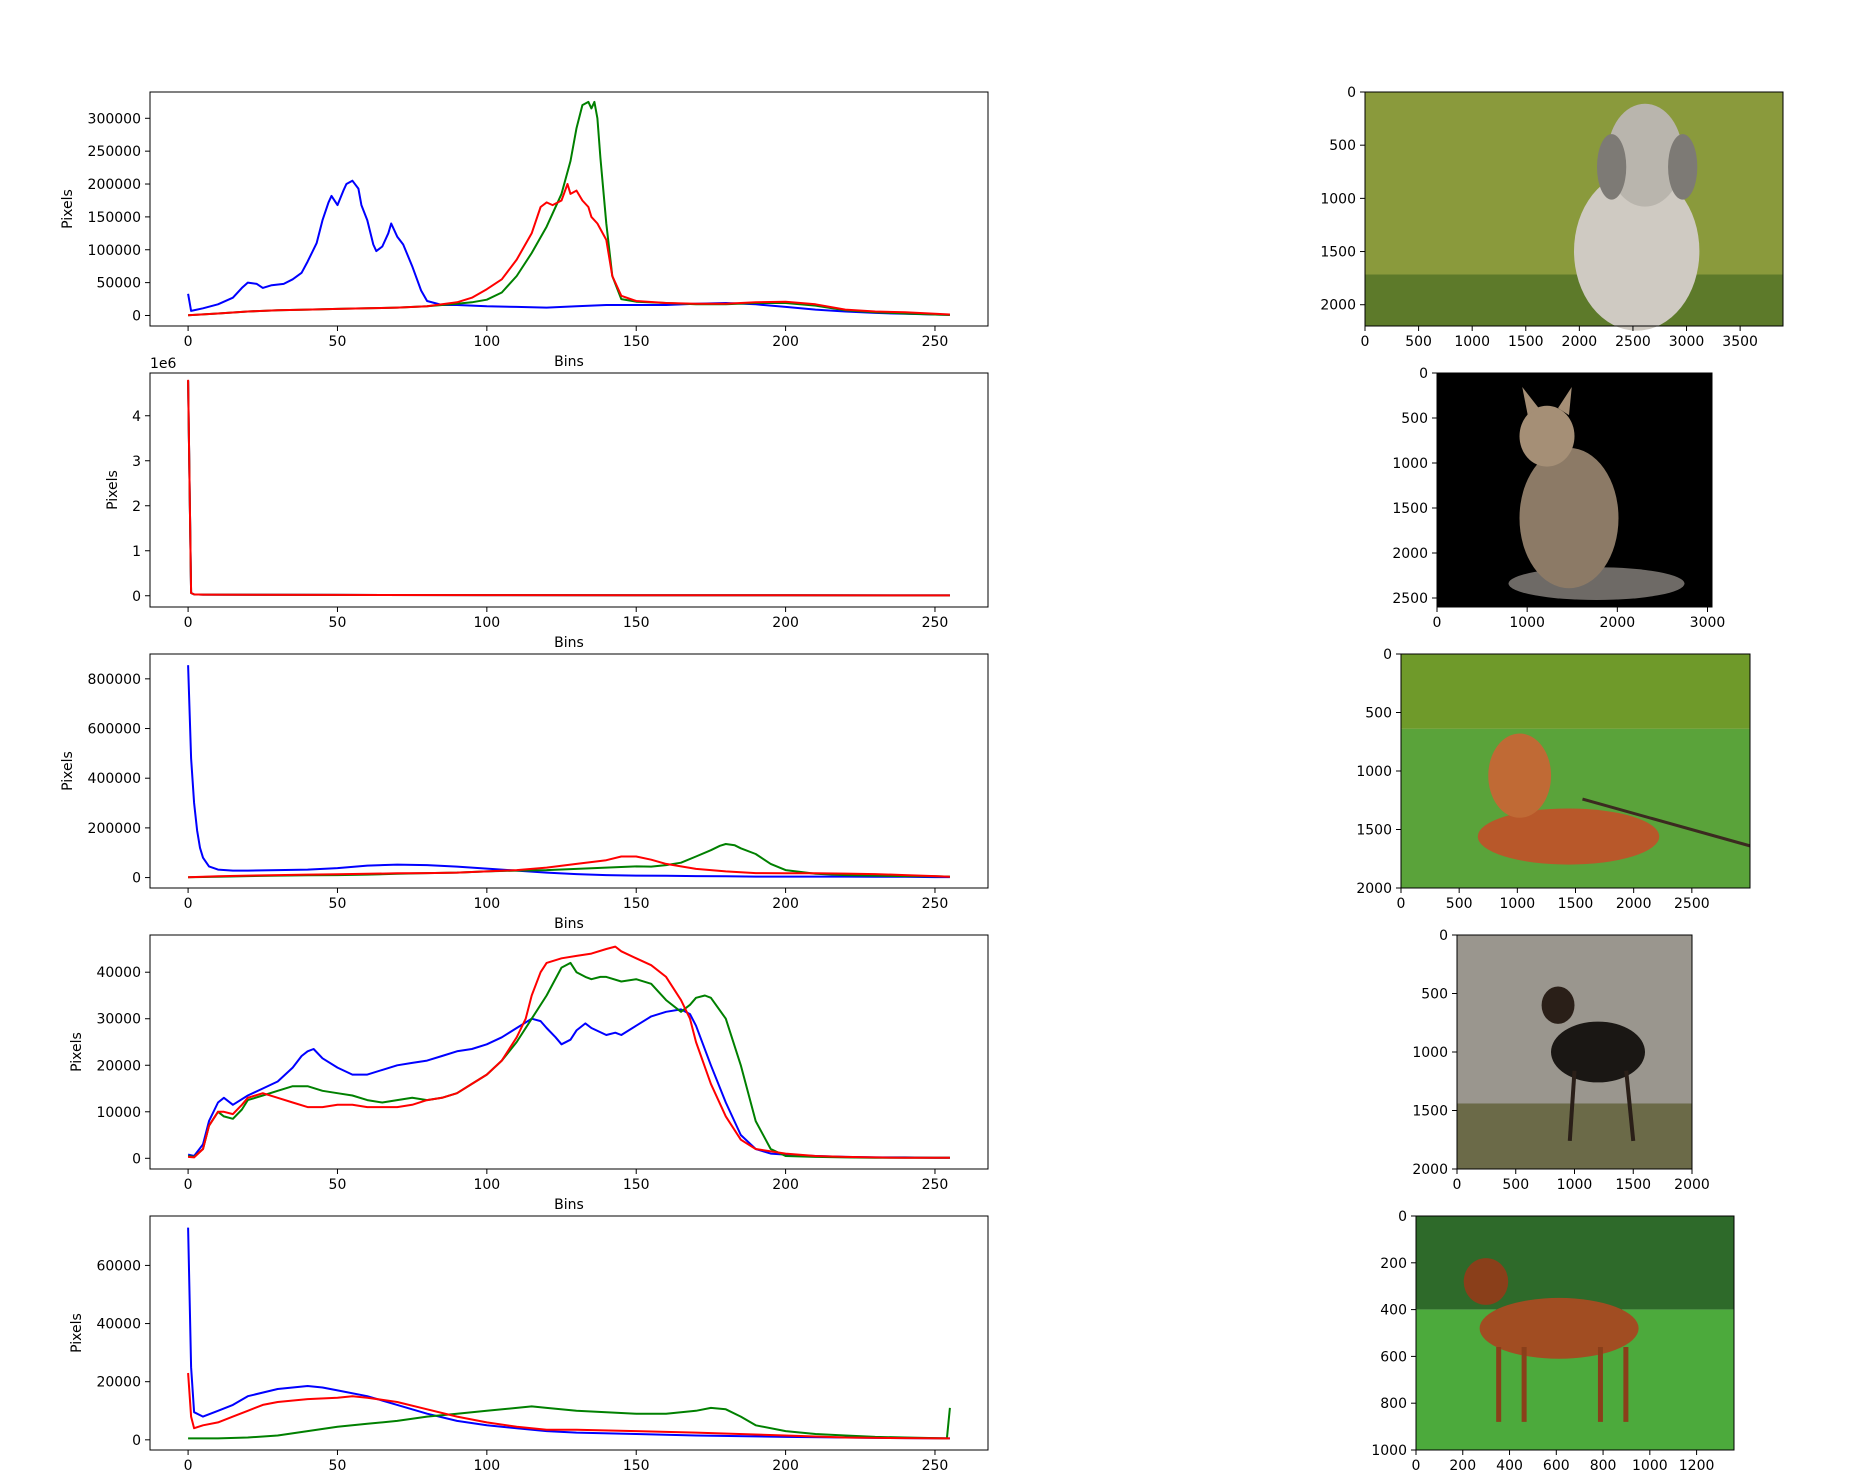 This screenshot has height=1470, width=1860. I want to click on y-tick-label: 2000, so click(1410, 554).